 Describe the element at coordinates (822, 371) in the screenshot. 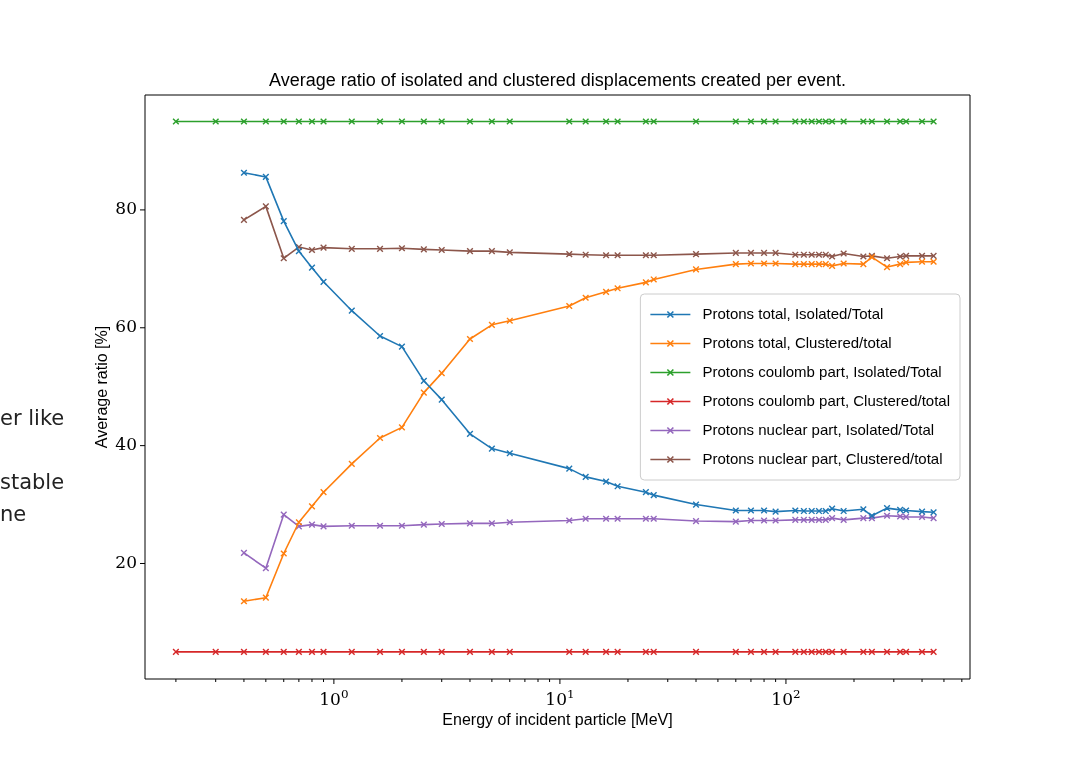

I see `legend-label: Protons coulomb part, Isolated/Total` at that location.